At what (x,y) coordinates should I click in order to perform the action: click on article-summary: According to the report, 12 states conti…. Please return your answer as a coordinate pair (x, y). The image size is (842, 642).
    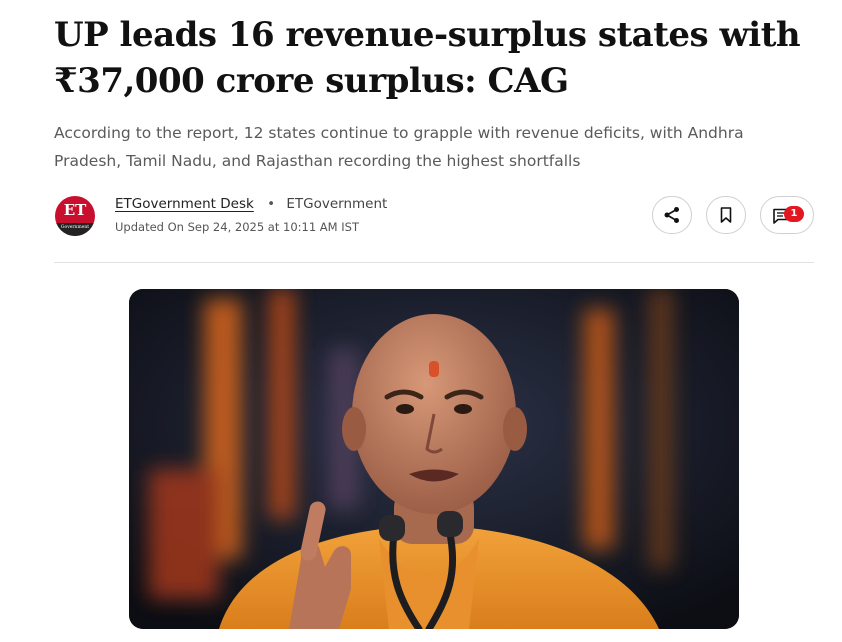
    Looking at the image, I should click on (399, 147).